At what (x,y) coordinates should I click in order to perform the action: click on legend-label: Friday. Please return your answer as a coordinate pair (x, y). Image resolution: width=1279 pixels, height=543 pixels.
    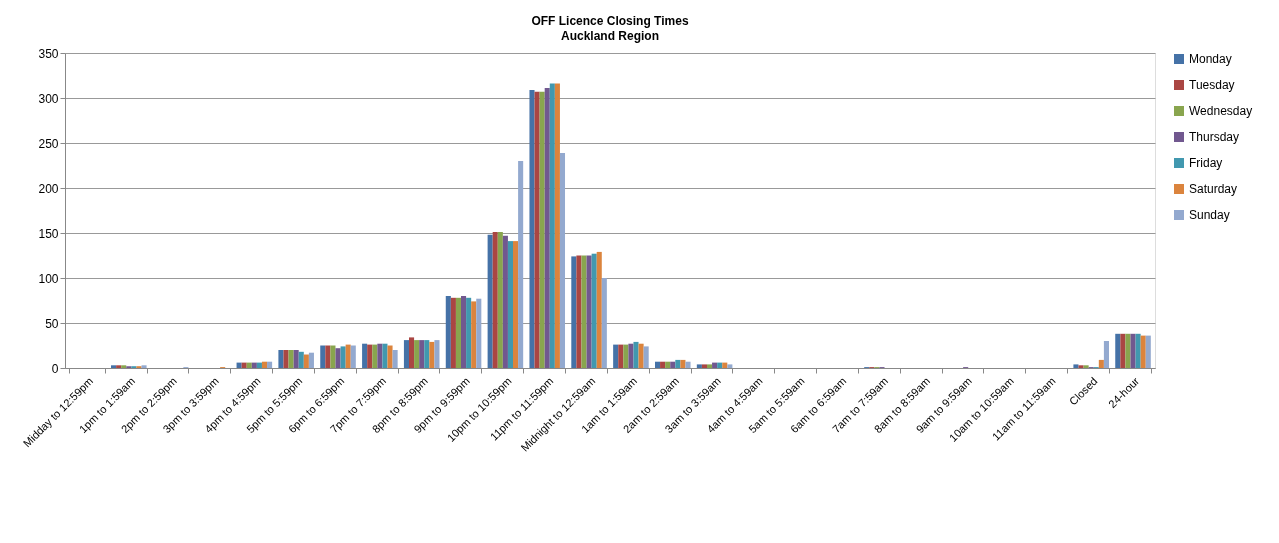
    Looking at the image, I should click on (1206, 163).